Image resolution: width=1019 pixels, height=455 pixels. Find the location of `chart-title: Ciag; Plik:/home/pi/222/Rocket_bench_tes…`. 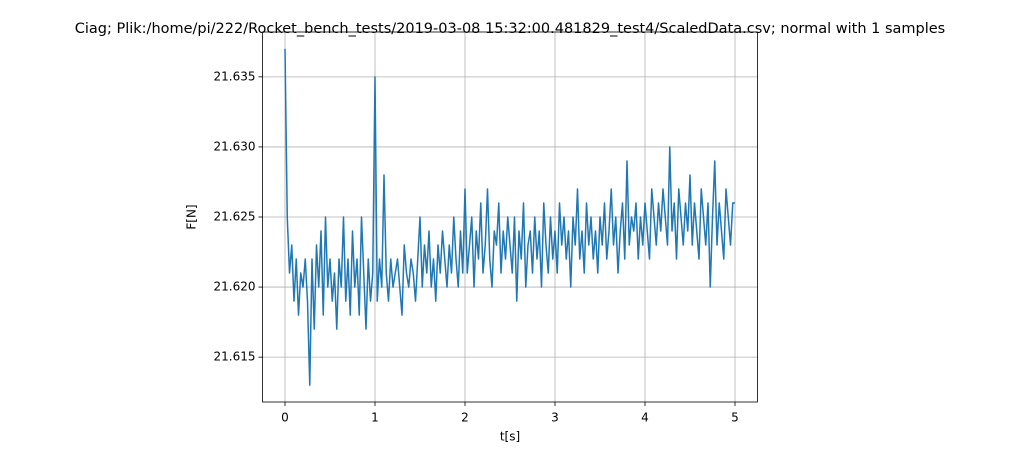

chart-title: Ciag; Plik:/home/pi/222/Rocket_bench_tes… is located at coordinates (510, 29).